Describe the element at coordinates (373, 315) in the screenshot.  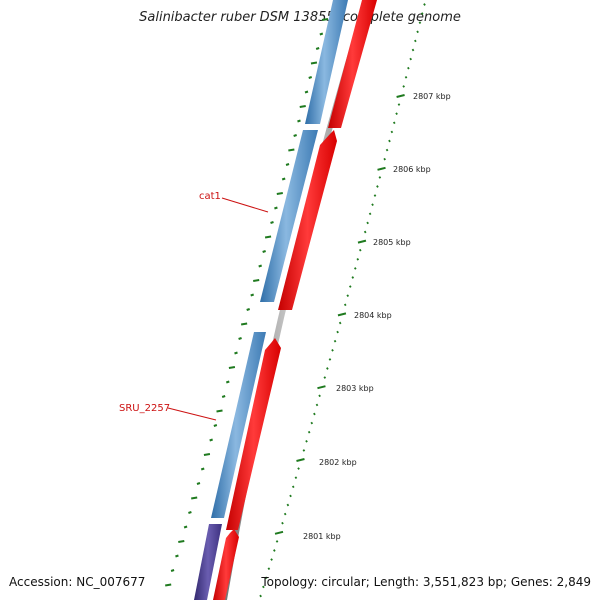
I see `scale-label-2804: 2804 kbp` at that location.